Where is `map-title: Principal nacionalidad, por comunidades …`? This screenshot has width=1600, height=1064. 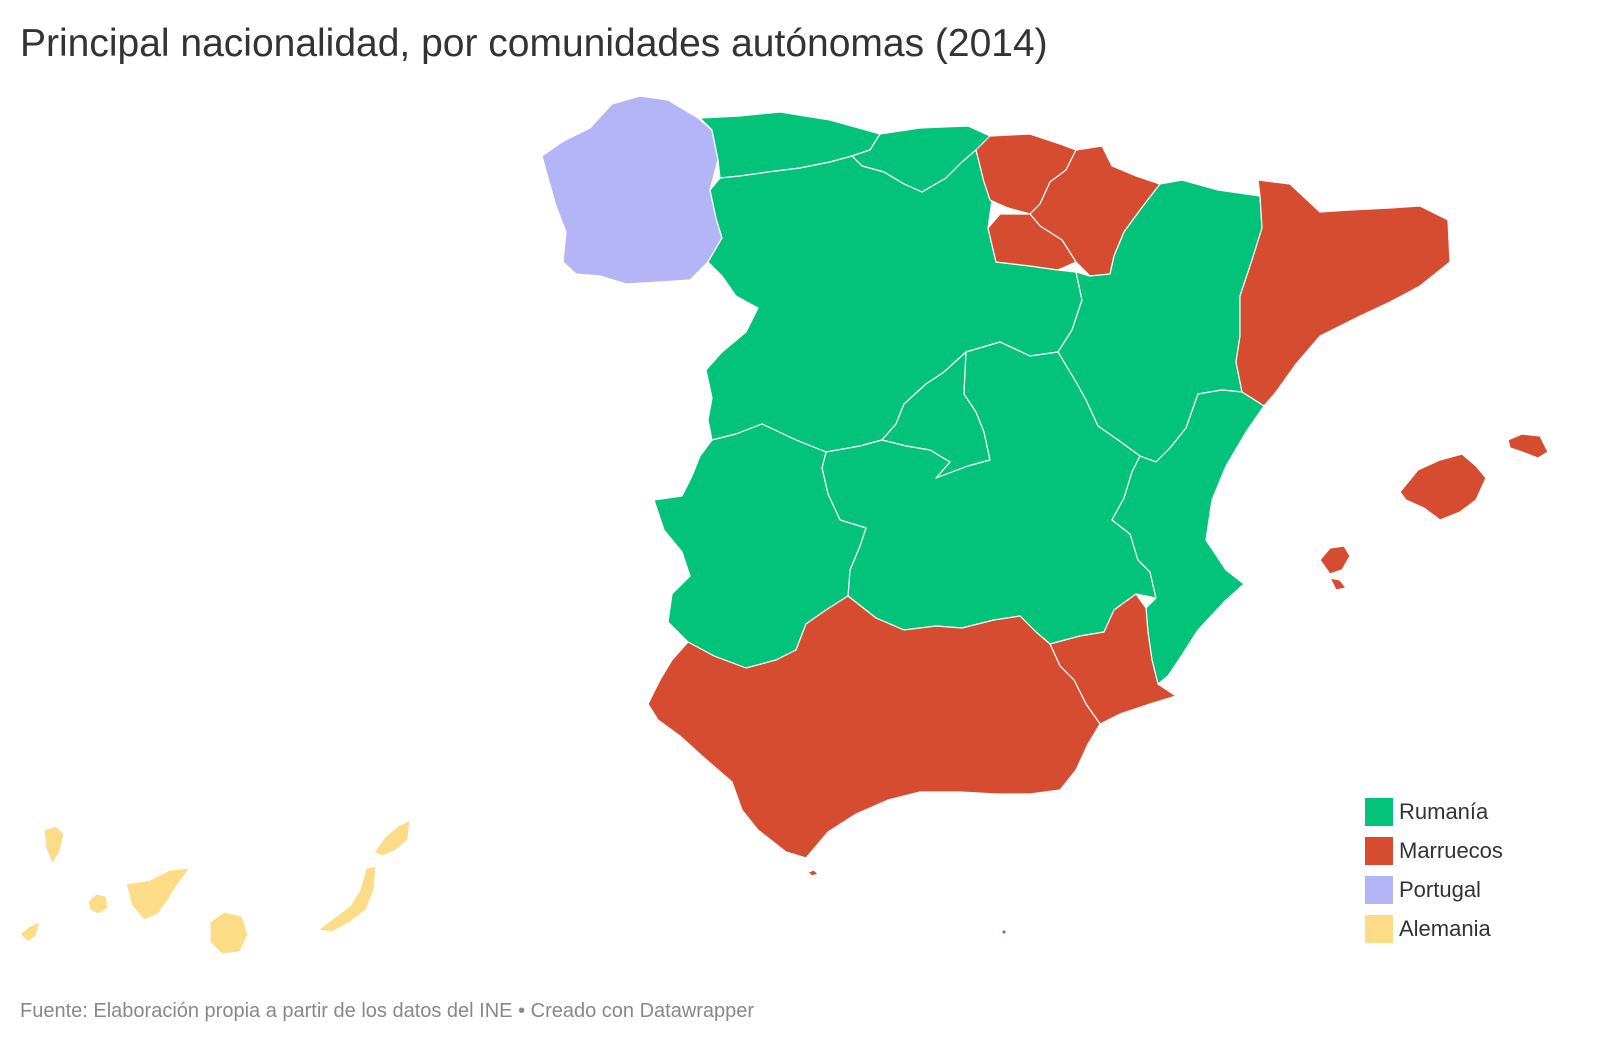 map-title: Principal nacionalidad, por comunidades … is located at coordinates (534, 43).